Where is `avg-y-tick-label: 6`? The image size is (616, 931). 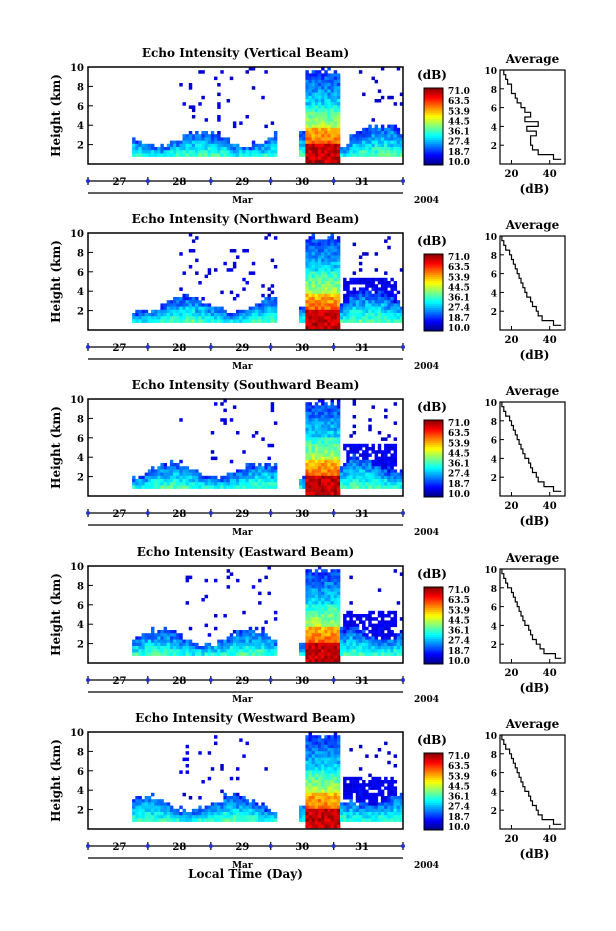 avg-y-tick-label: 6 is located at coordinates (494, 276).